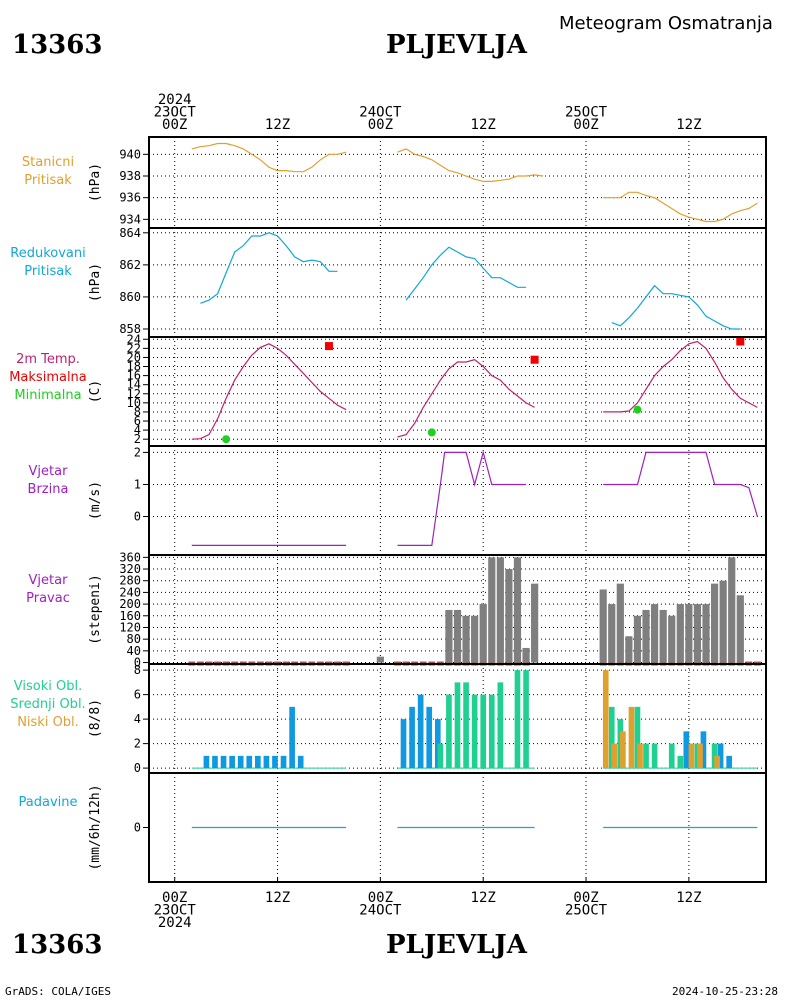 The width and height of the screenshot is (800, 1000). Describe the element at coordinates (95, 609) in the screenshot. I see `wind_direction-ylabel: (stepeni)` at that location.